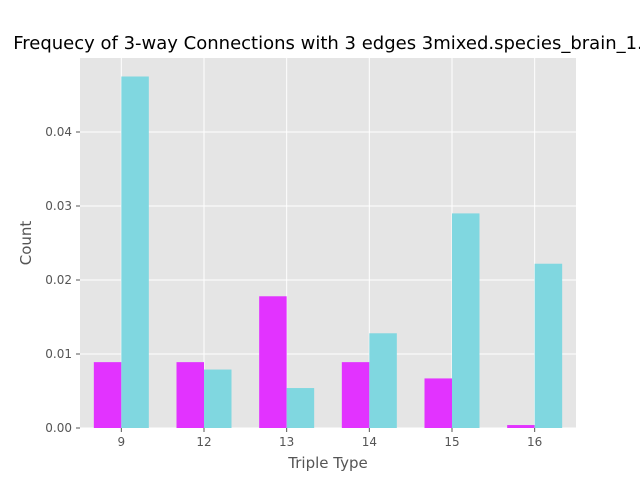 The width and height of the screenshot is (640, 480). Describe the element at coordinates (327, 463) in the screenshot. I see `x-axis-label: Triple Type` at that location.